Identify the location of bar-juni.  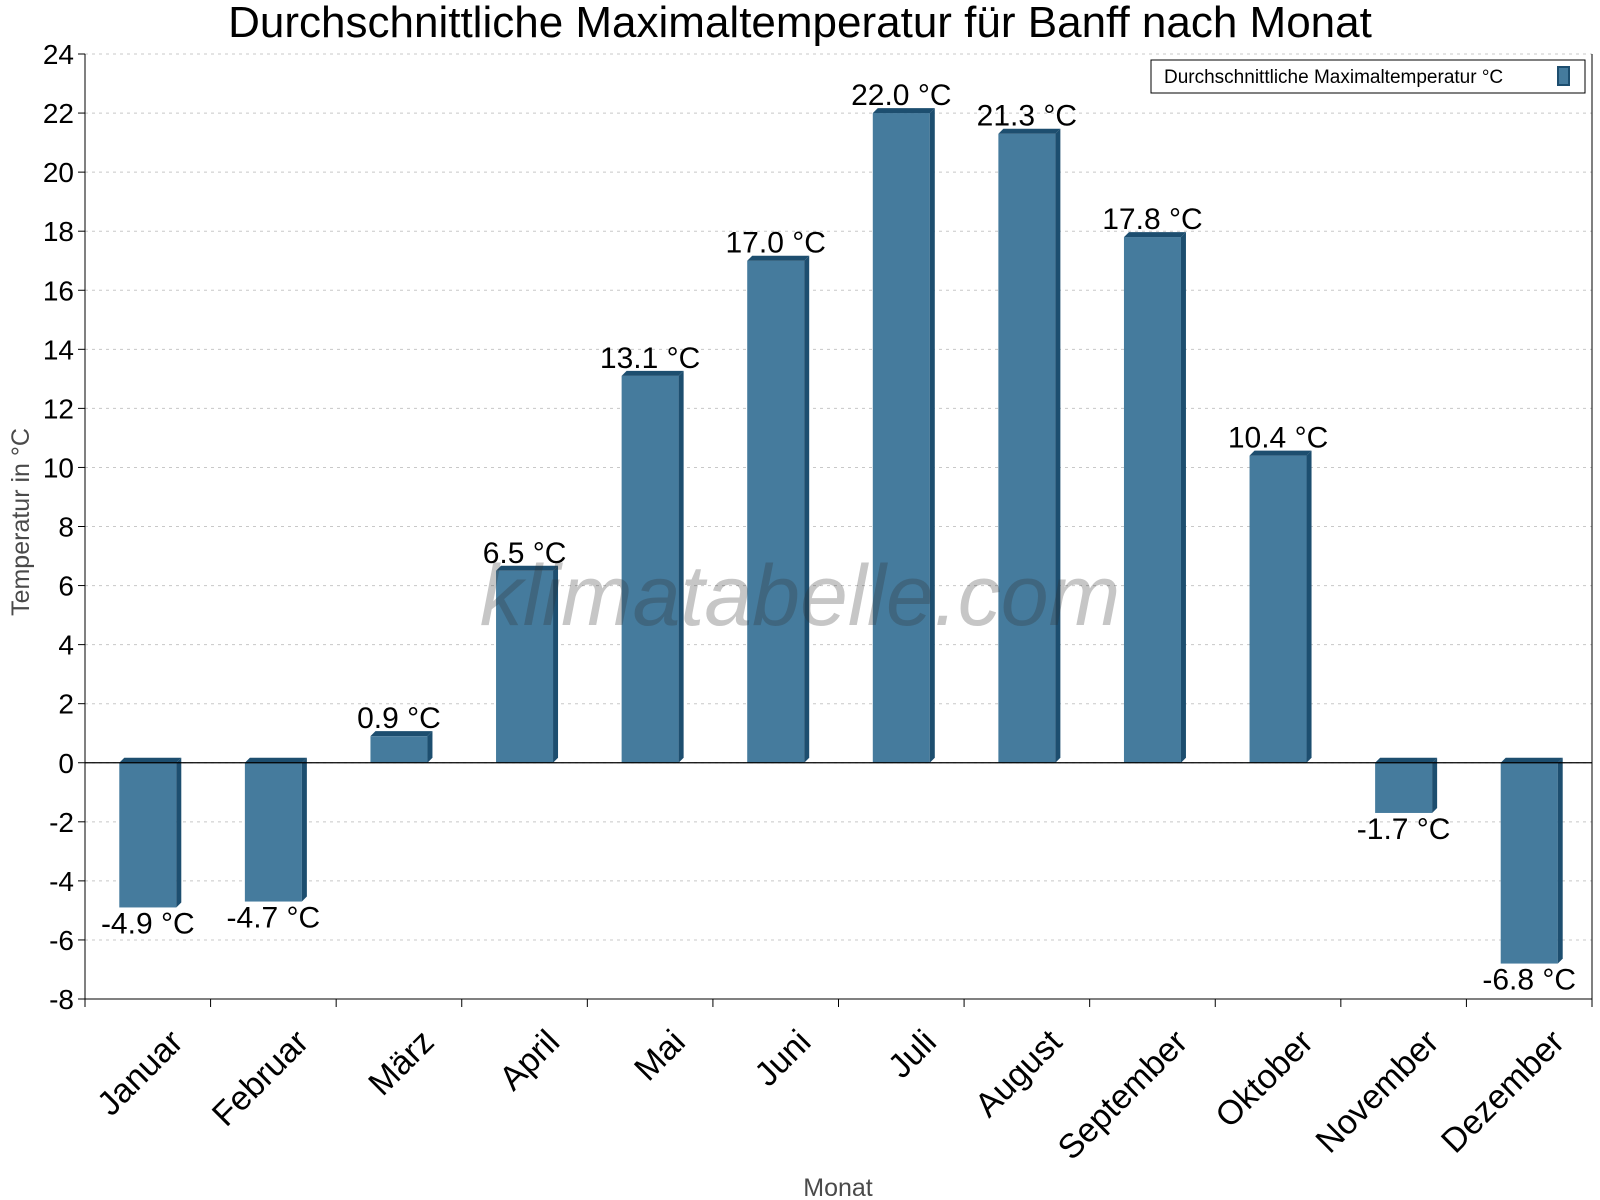
(778, 509).